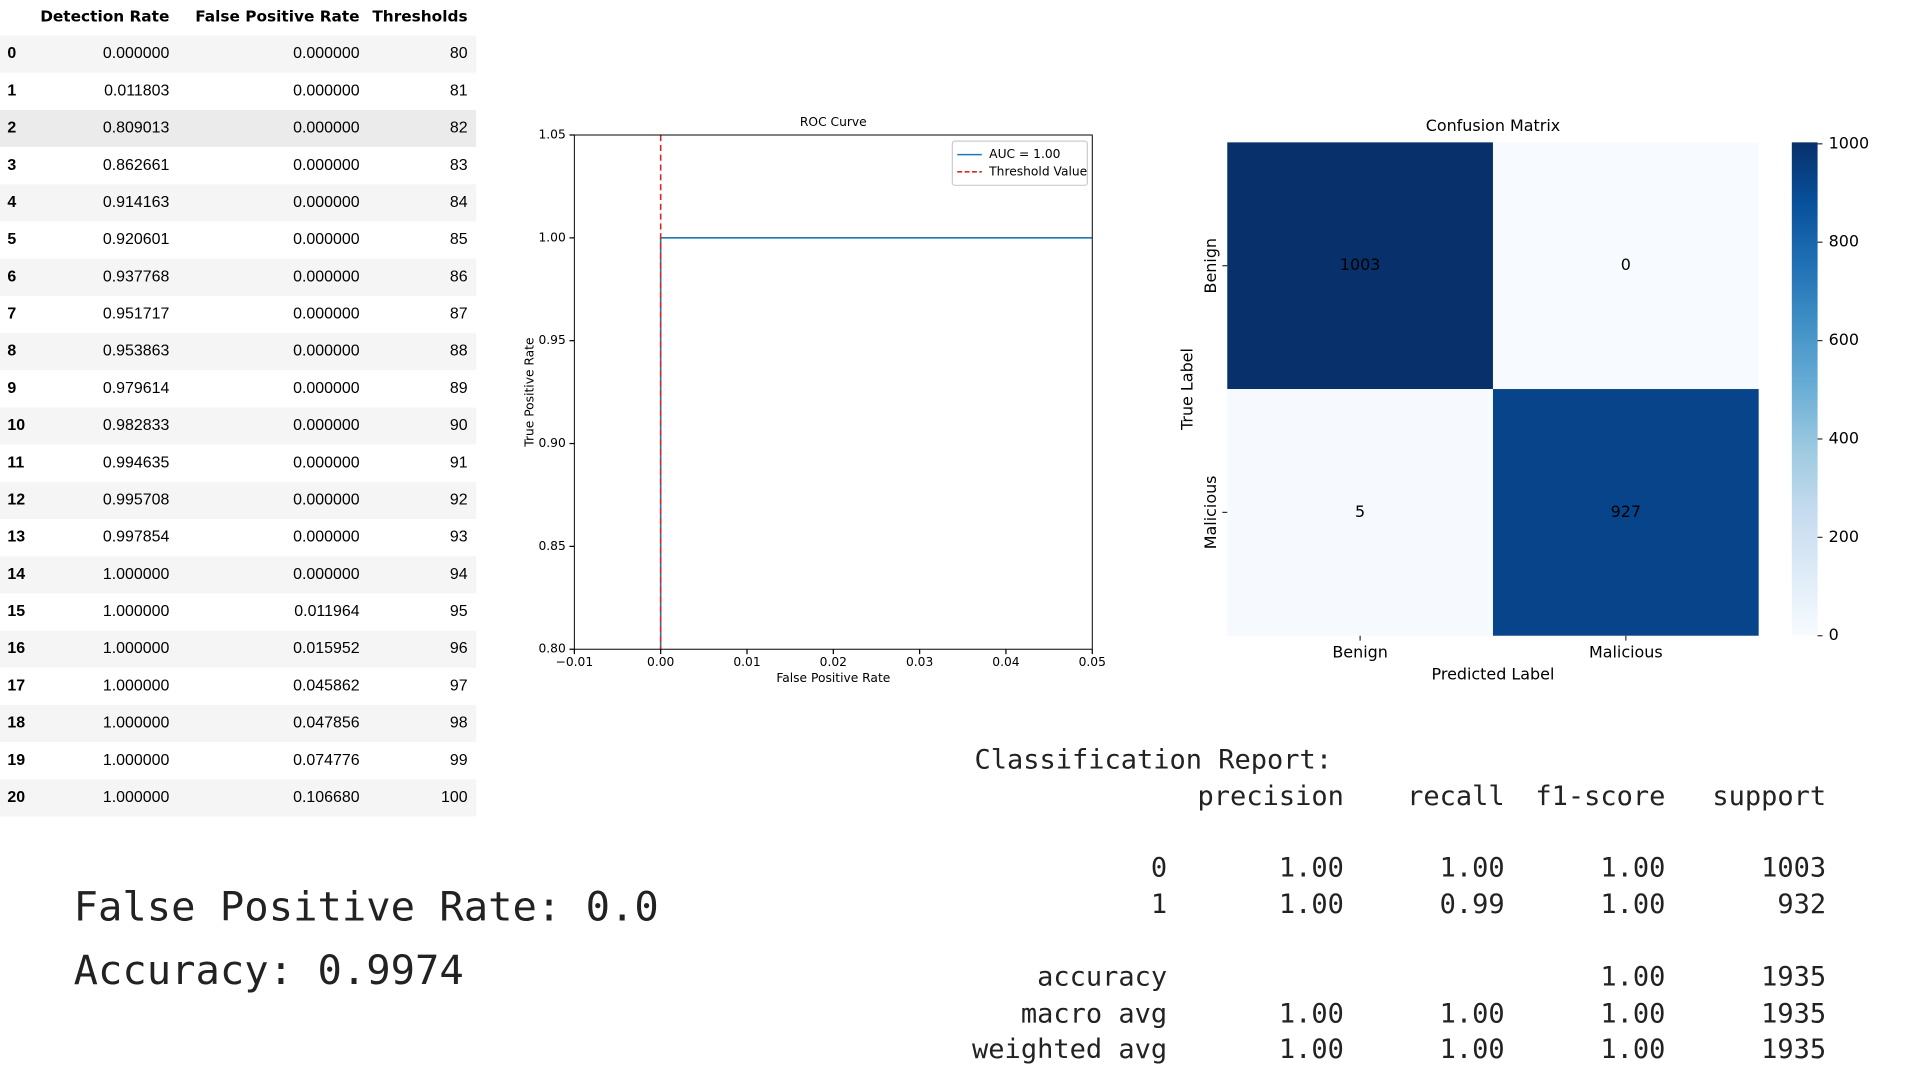 This screenshot has height=1080, width=1920. Describe the element at coordinates (459, 574) in the screenshot. I see `table-cell: 94` at that location.